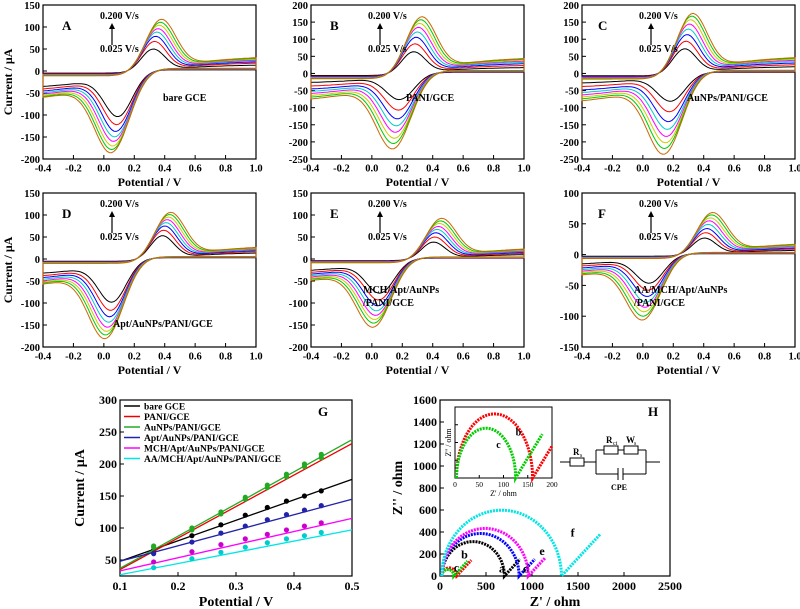  What do you see at coordinates (204, 450) in the screenshot?
I see `legend-entry: MCH/Apt/AuNPs/PANI/GCE` at bounding box center [204, 450].